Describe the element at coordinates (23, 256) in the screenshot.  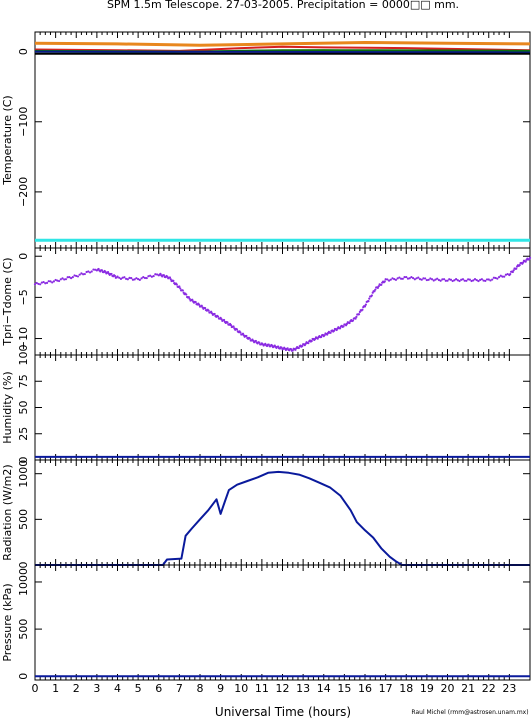
I see `y-tick-label: 0` at that location.